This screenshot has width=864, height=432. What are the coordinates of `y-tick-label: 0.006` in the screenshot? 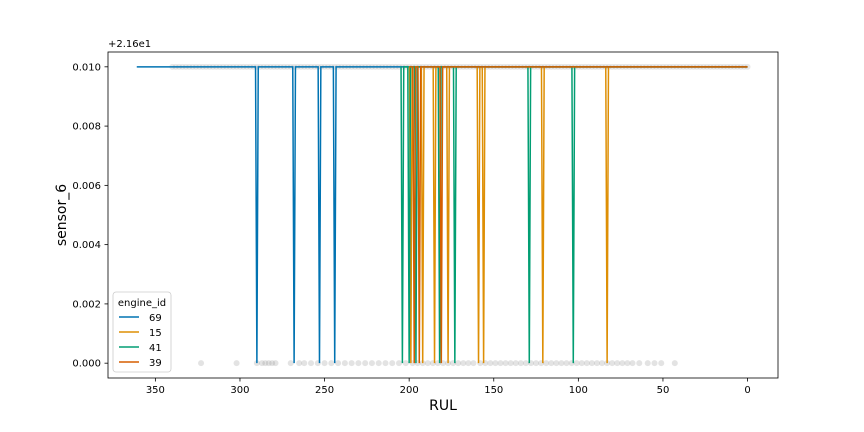 It's located at (86, 186).